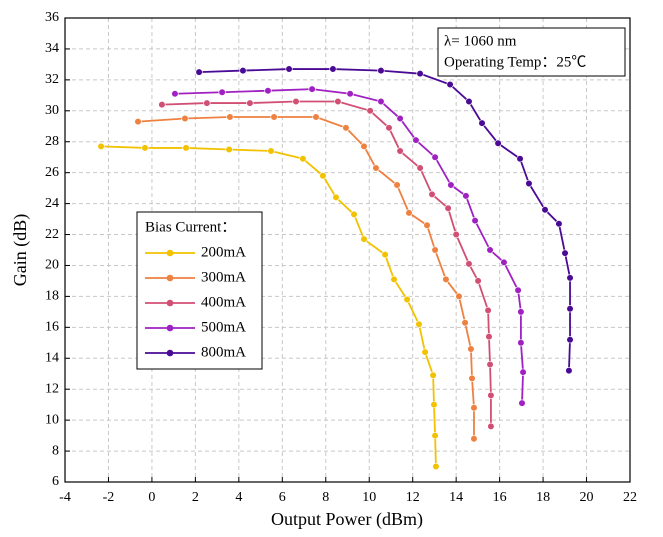 The height and width of the screenshot is (537, 663). What do you see at coordinates (223, 327) in the screenshot?
I see `legend-label: 500mA` at bounding box center [223, 327].